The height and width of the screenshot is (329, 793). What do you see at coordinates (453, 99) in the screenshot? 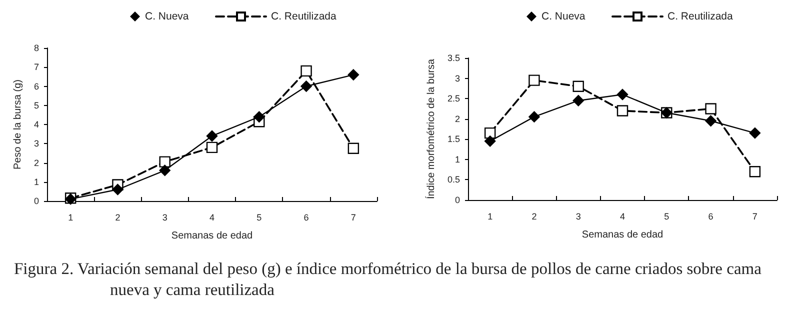
I see `y-tick-label: 2.5` at bounding box center [453, 99].